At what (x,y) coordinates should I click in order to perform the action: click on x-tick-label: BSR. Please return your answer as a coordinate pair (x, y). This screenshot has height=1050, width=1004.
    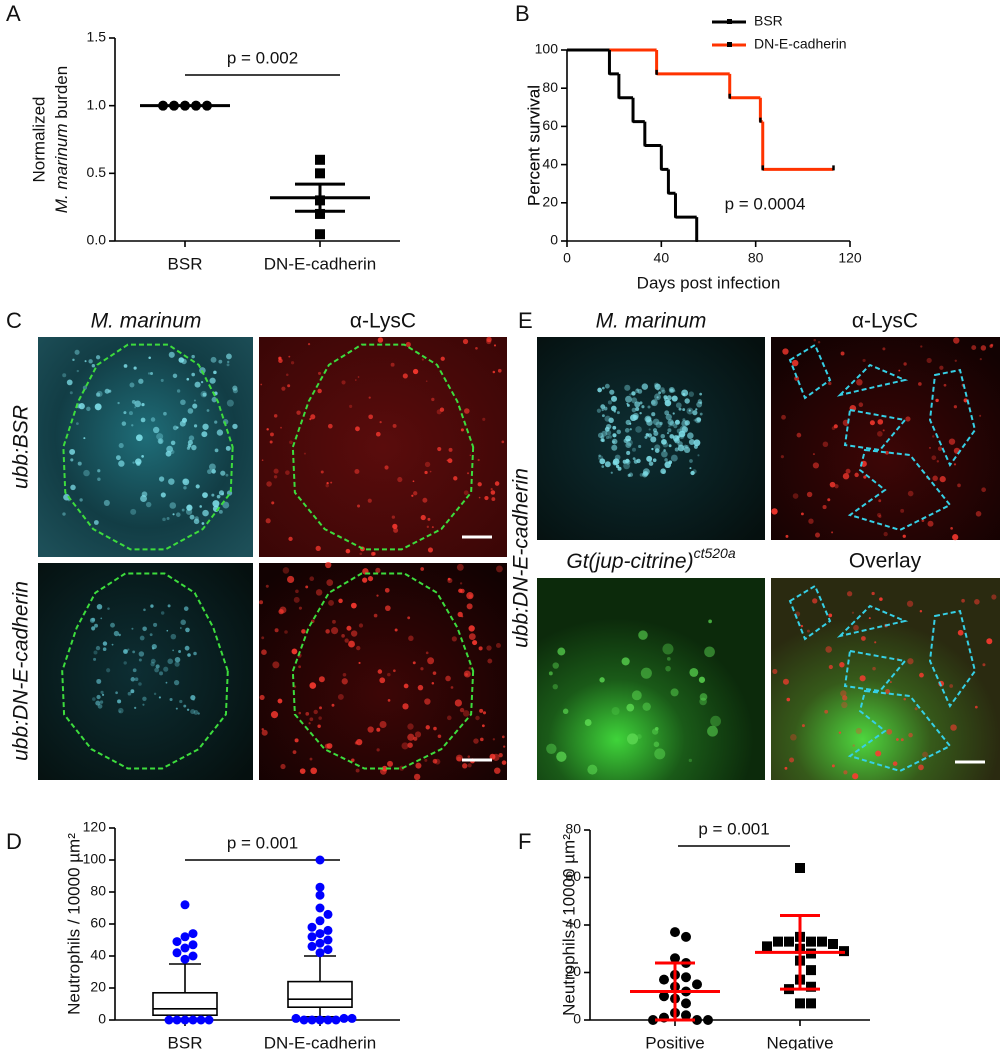
    Looking at the image, I should click on (185, 1041).